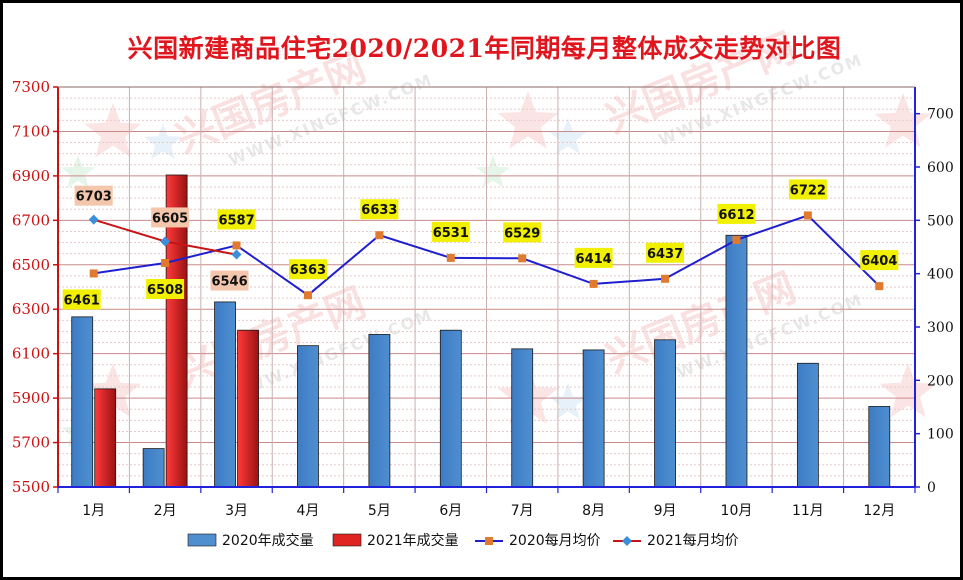 This screenshot has width=963, height=580. I want to click on tick-label-x: 8月, so click(593, 511).